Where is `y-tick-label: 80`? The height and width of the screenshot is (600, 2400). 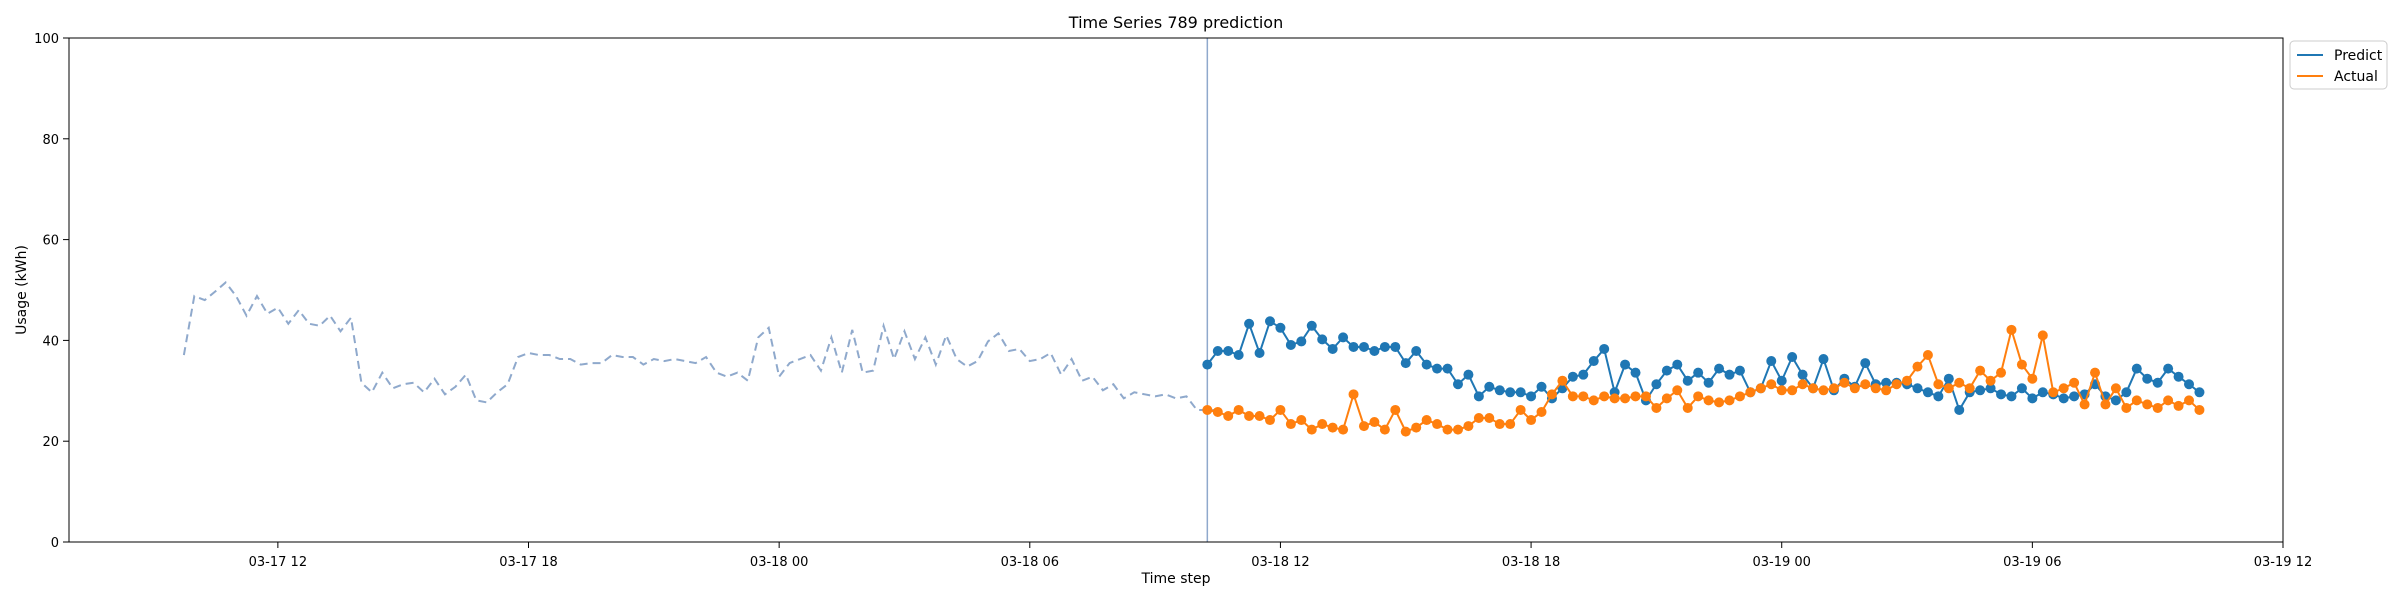
y-tick-label: 80 is located at coordinates (50, 140).